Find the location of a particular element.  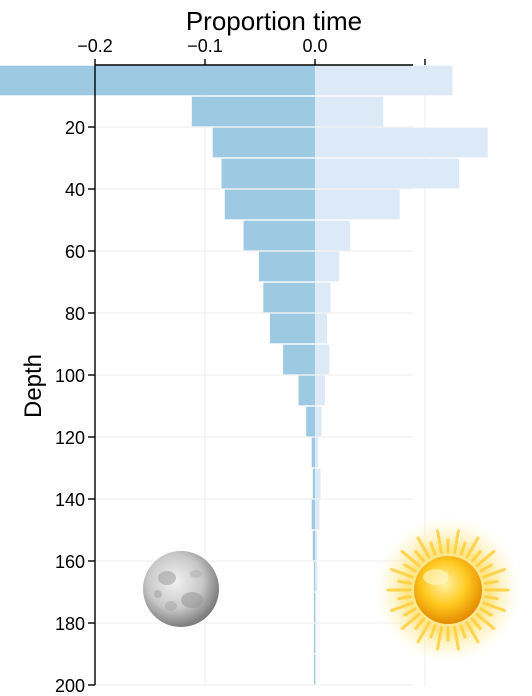

y-tick-label: 160 is located at coordinates (70, 562).